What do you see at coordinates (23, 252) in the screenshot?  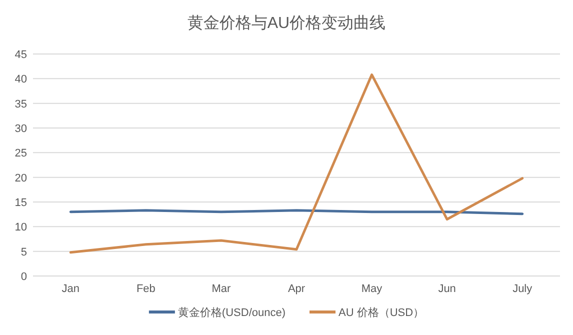 I see `y-tick-label: 5` at bounding box center [23, 252].